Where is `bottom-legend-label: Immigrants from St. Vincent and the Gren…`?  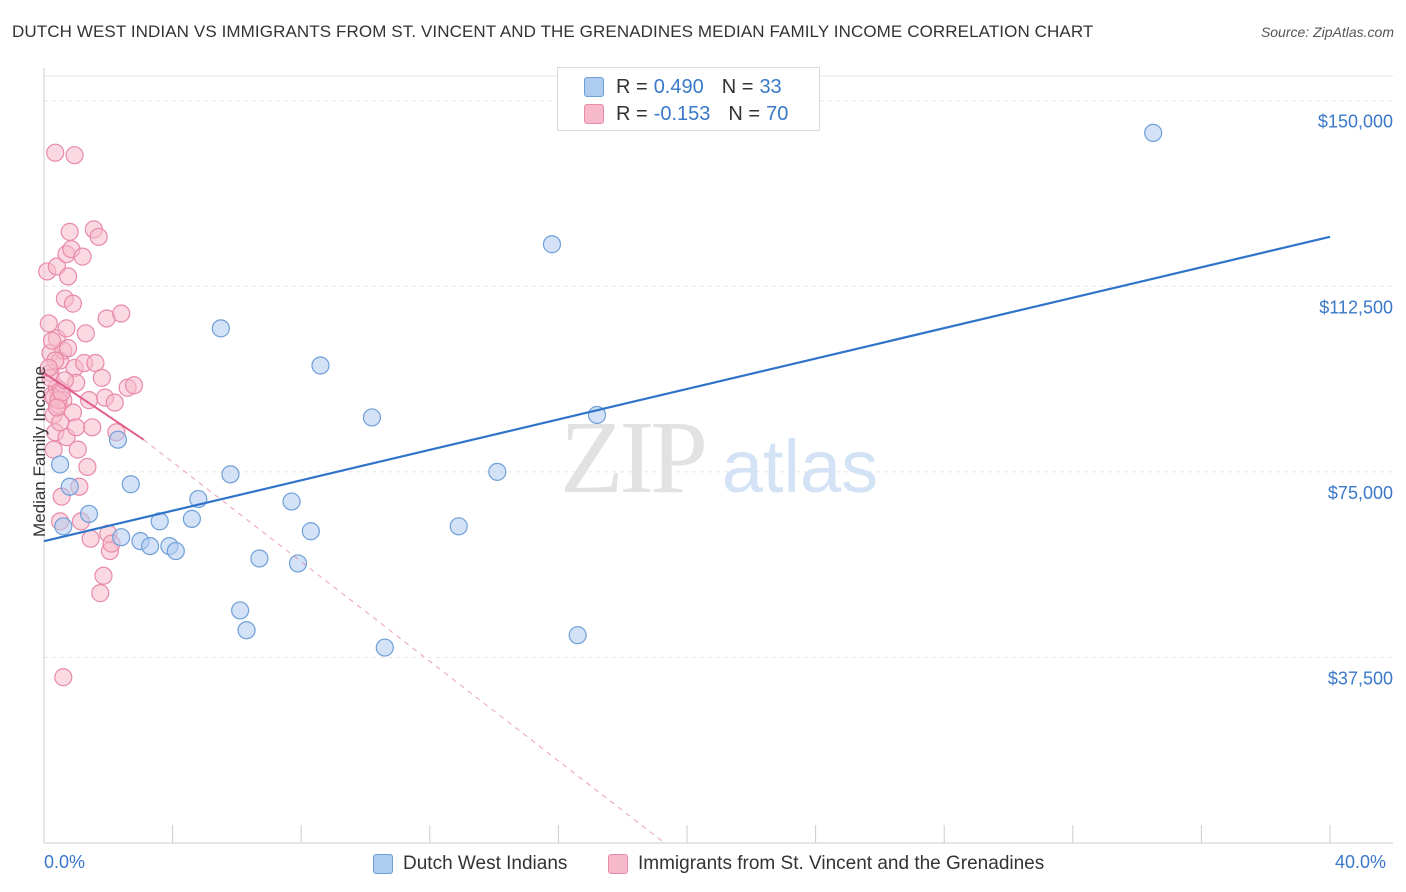 bottom-legend-label: Immigrants from St. Vincent and the Gren… is located at coordinates (841, 863).